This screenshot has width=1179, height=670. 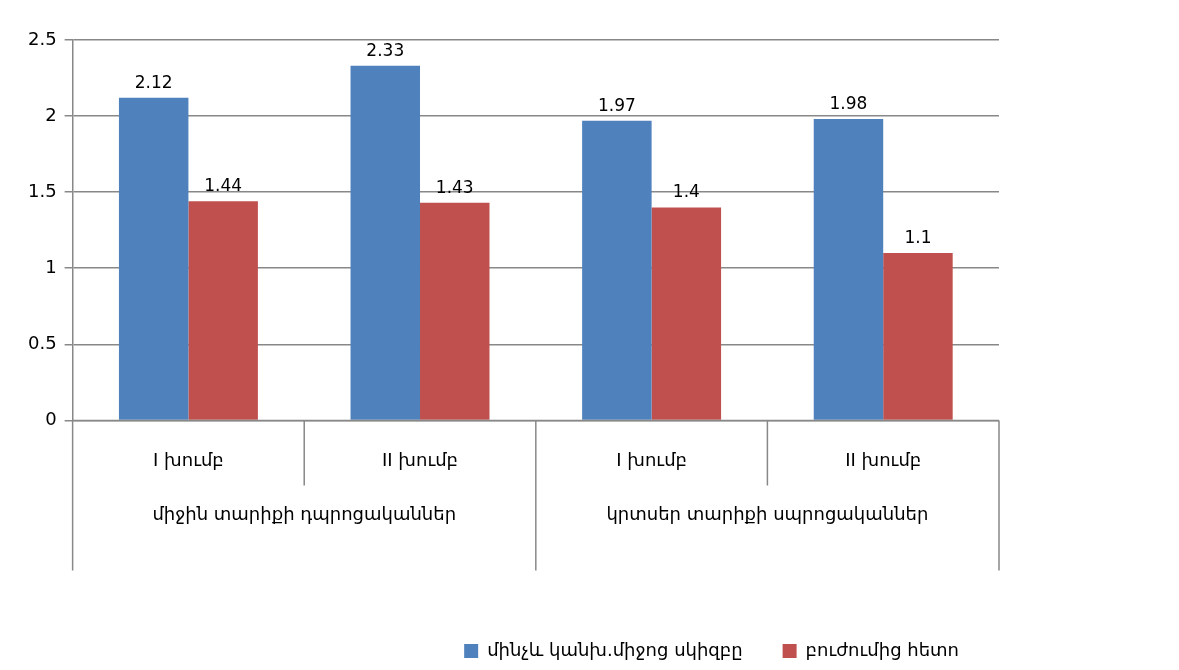 What do you see at coordinates (223, 185) in the screenshot?
I see `data-label: 1.44` at bounding box center [223, 185].